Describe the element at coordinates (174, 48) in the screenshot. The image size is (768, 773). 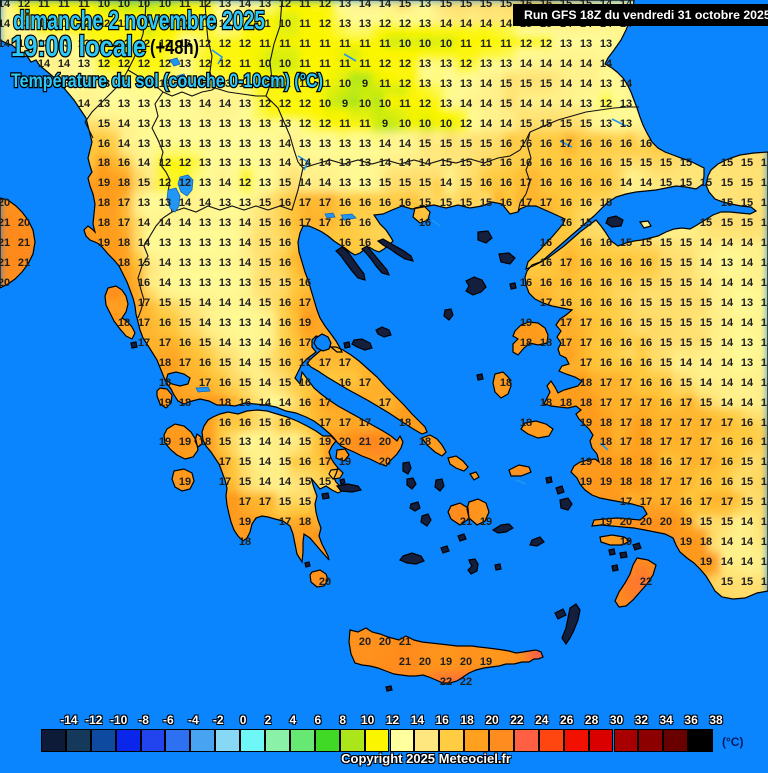
I see `svg-text: (+48h)` at that location.